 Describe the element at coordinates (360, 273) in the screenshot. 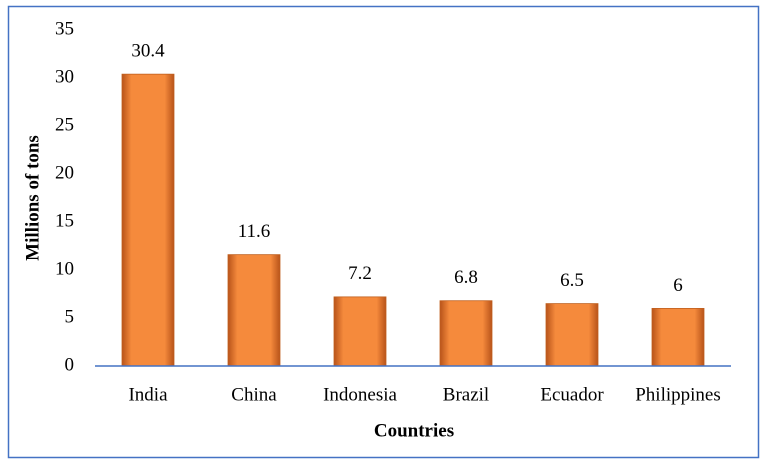

I see `data-label: 7.2` at that location.